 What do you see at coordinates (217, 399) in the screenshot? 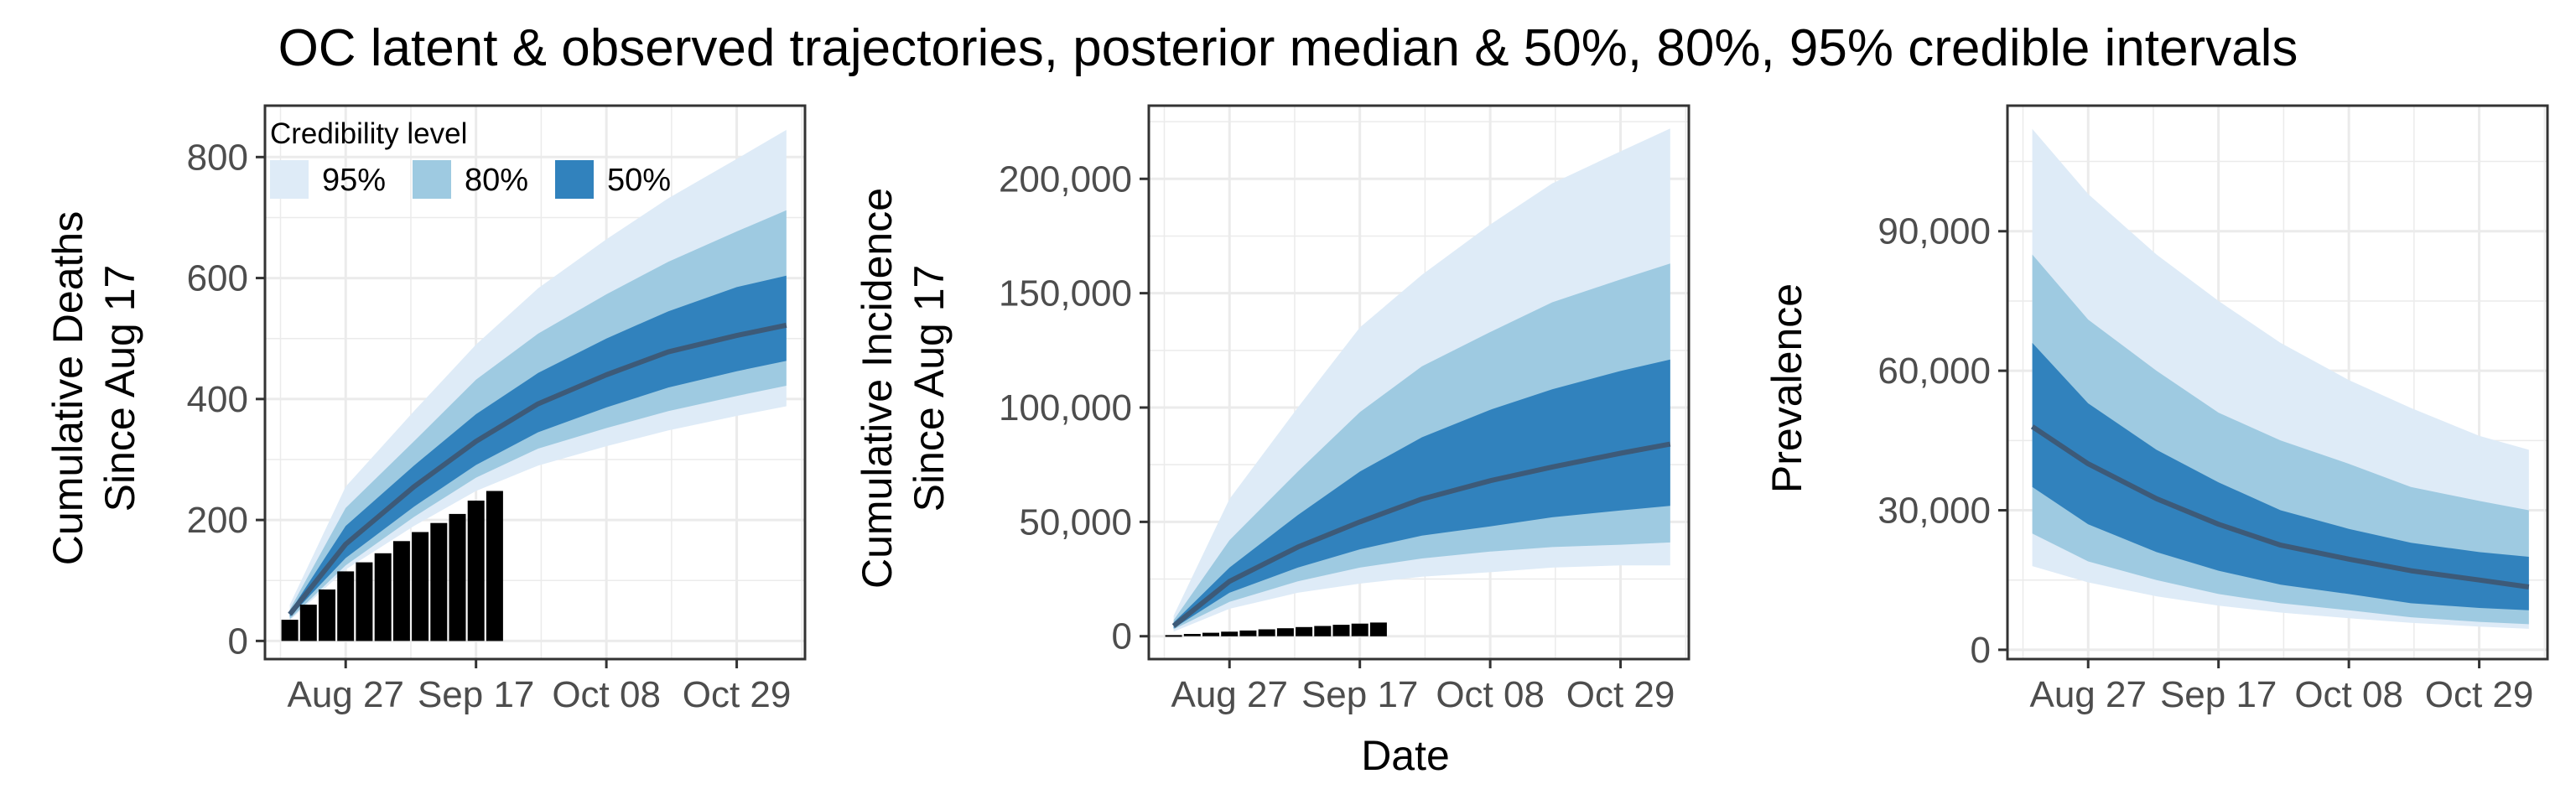
I see `y-tick-label: 400` at bounding box center [217, 399].